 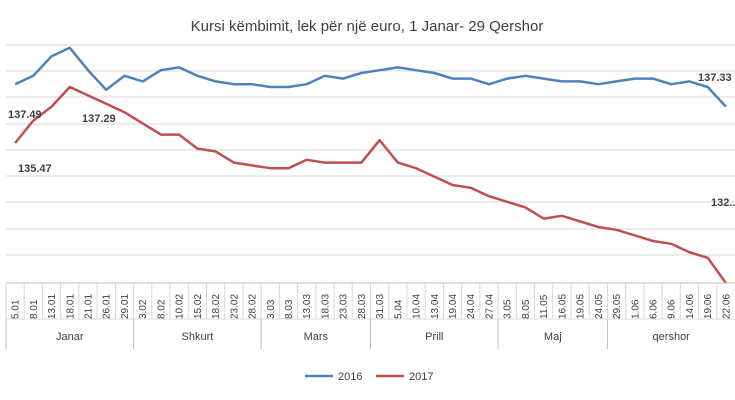 What do you see at coordinates (125, 306) in the screenshot?
I see `x-tick-label: 29.01` at bounding box center [125, 306].